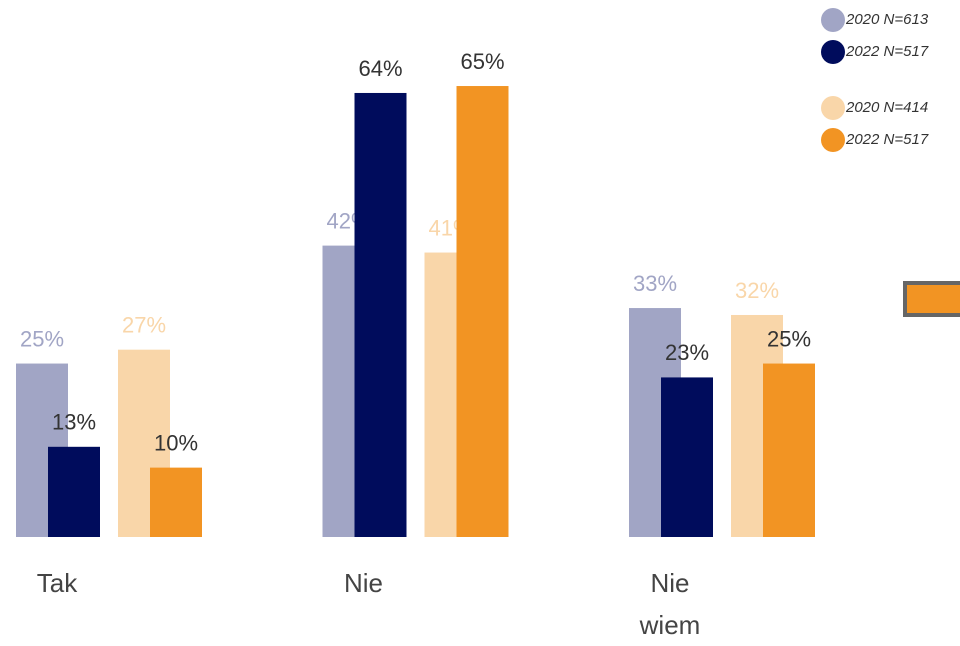  I want to click on x-tick-label: Nie wiem, so click(670, 604).